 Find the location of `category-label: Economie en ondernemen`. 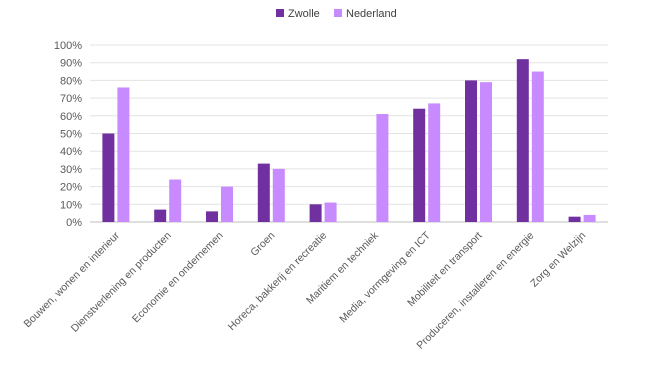

category-label: Economie en ondernemen is located at coordinates (178, 278).